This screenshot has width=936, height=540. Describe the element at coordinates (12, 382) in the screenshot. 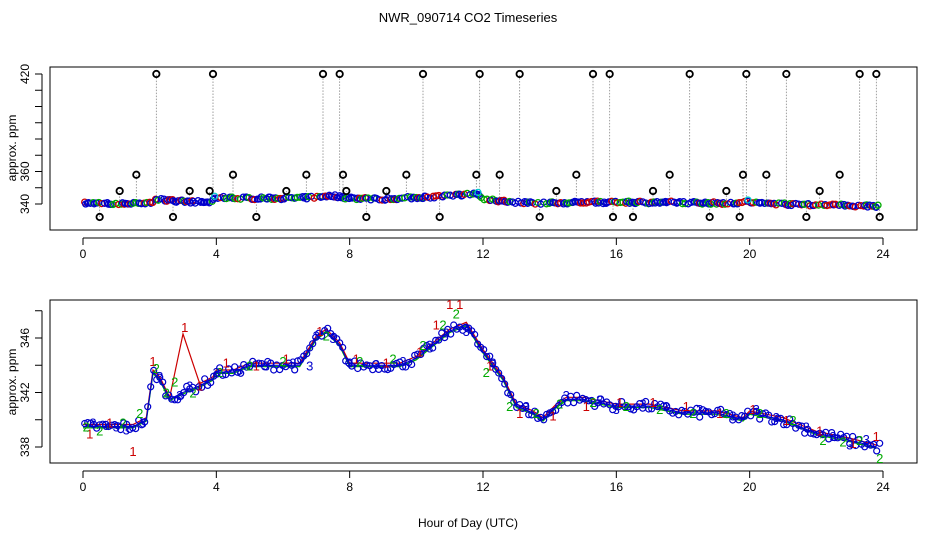

I see `bottom-y-axis-label: approx. ppm` at that location.